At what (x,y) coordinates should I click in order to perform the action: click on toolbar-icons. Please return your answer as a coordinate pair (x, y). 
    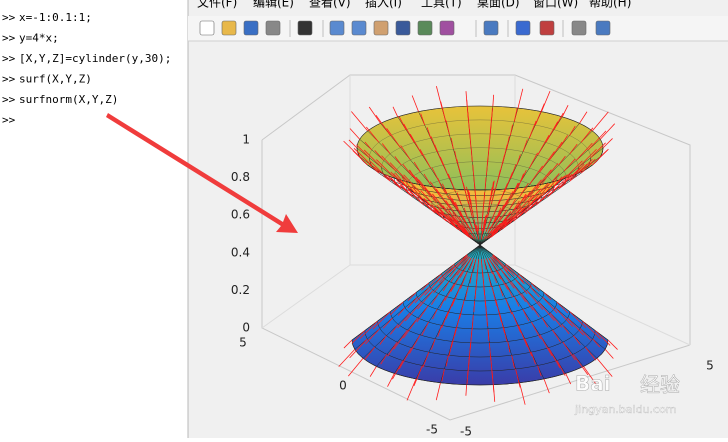
    Looking at the image, I should click on (405, 28).